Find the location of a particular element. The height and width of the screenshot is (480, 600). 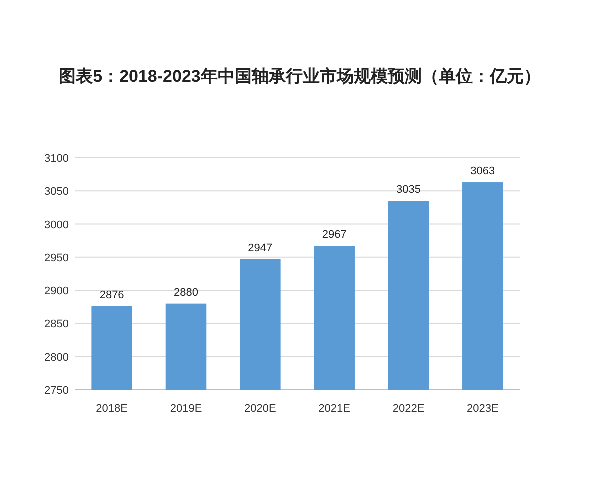

data-label: 2876 is located at coordinates (112, 295).